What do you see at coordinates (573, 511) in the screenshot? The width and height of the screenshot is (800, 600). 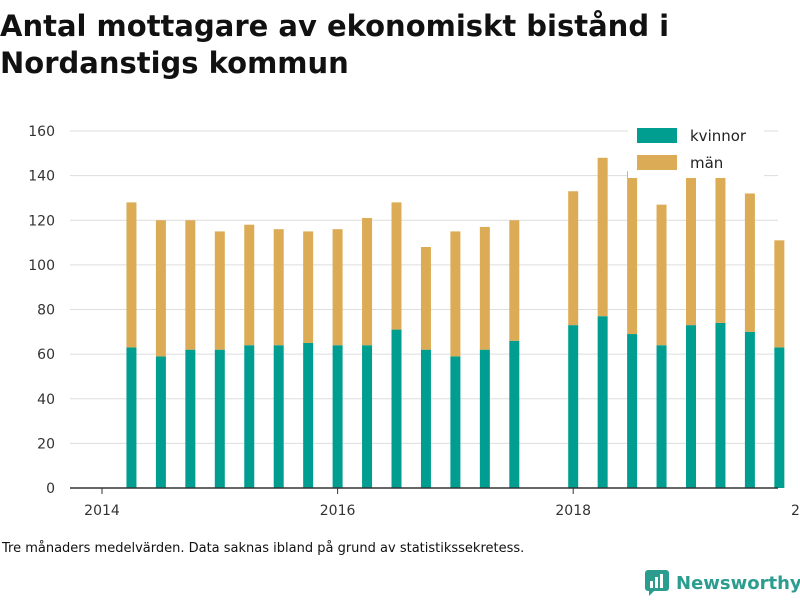 I see `x-tick-label: 2018` at bounding box center [573, 511].